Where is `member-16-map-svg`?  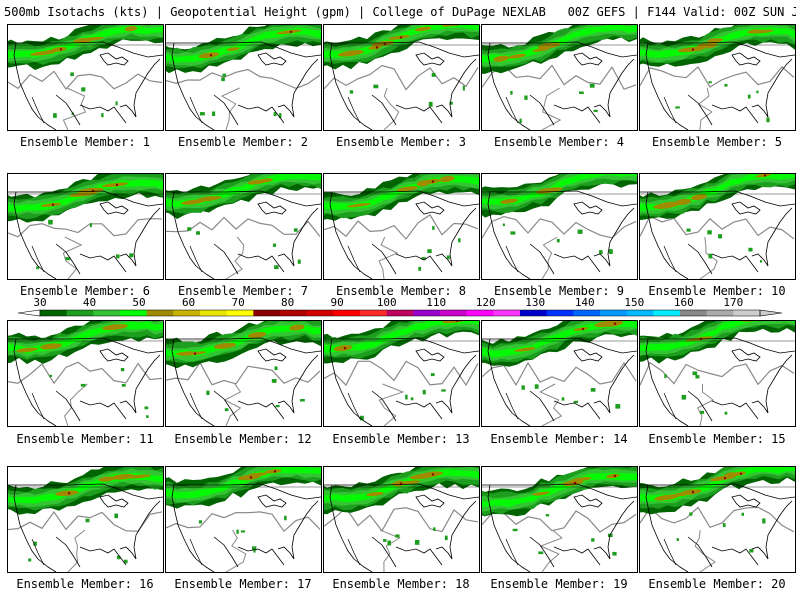
member-16-map-svg is located at coordinates (85, 519).